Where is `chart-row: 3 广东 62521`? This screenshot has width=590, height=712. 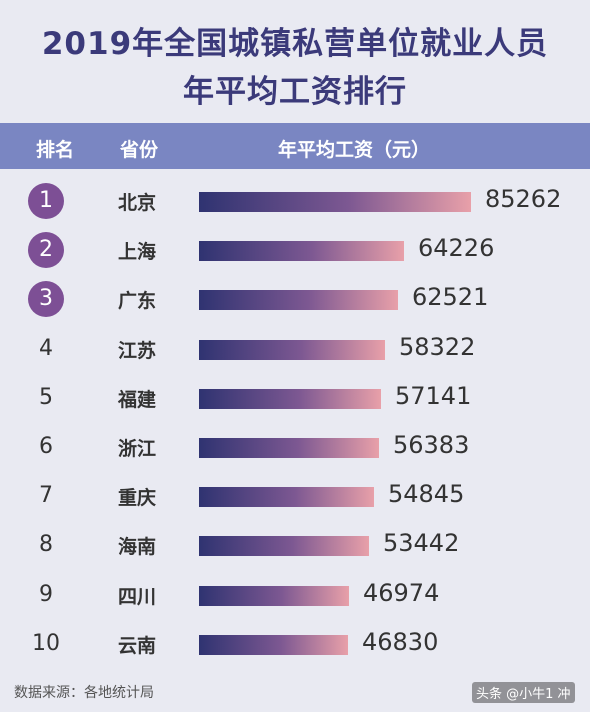 chart-row: 3 广东 62521 is located at coordinates (295, 299).